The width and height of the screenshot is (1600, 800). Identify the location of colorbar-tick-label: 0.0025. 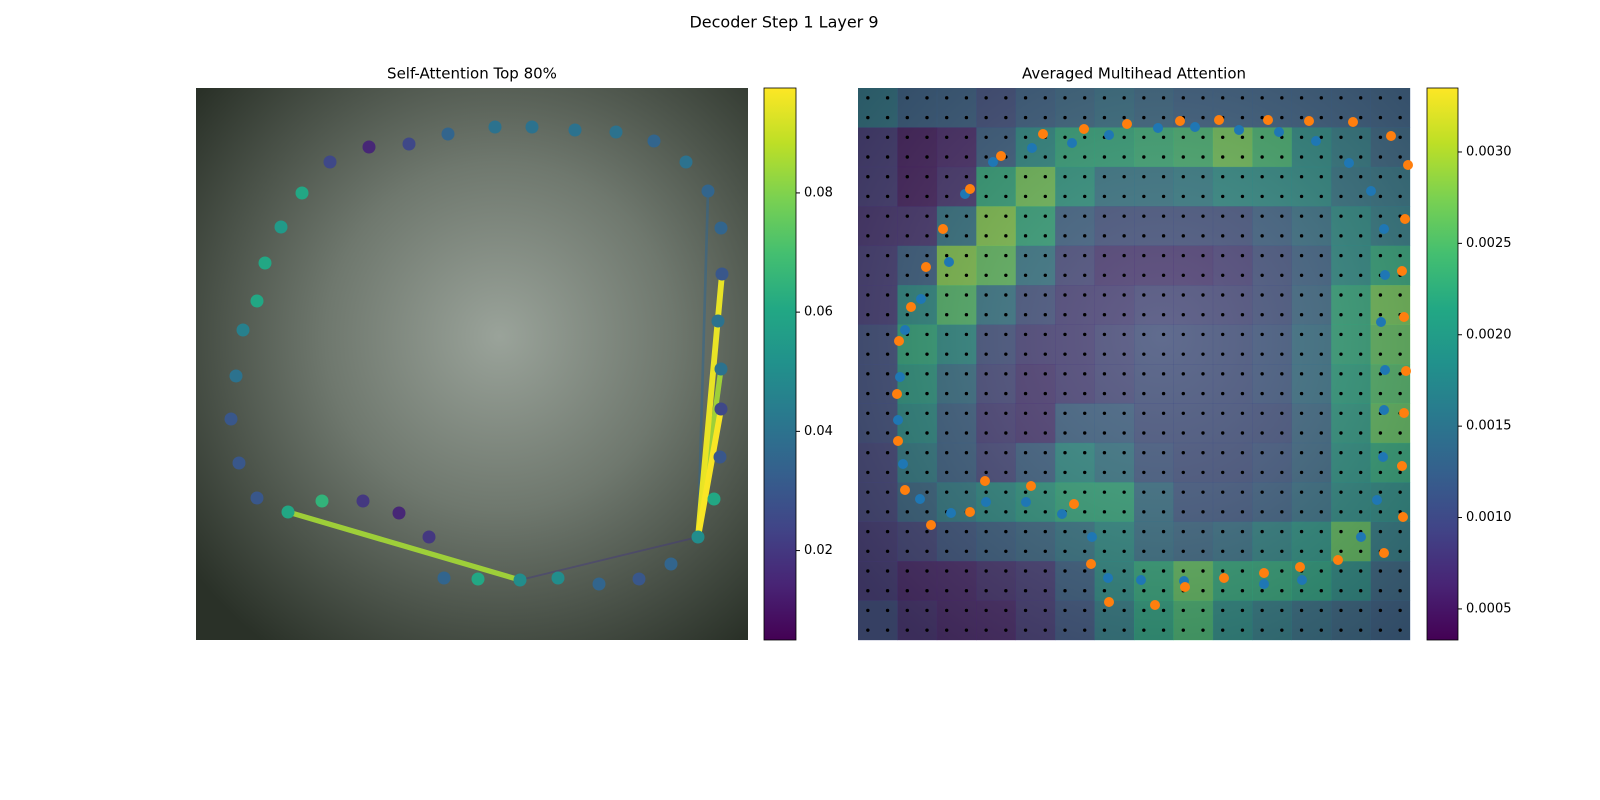
(1489, 243).